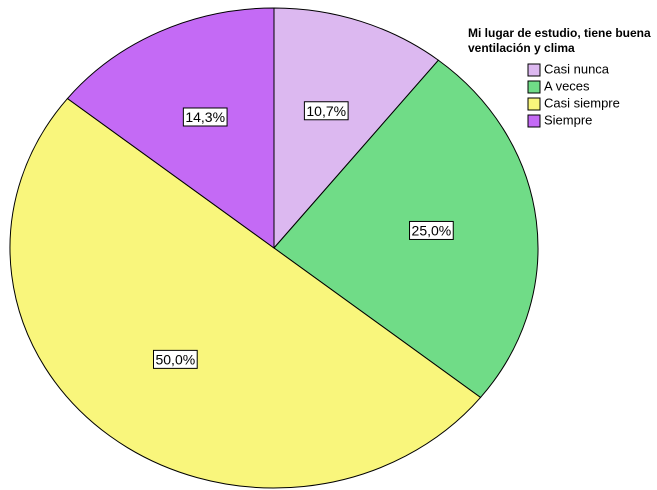 This screenshot has width=657, height=490. I want to click on data-label-text: 10,7%, so click(326, 111).